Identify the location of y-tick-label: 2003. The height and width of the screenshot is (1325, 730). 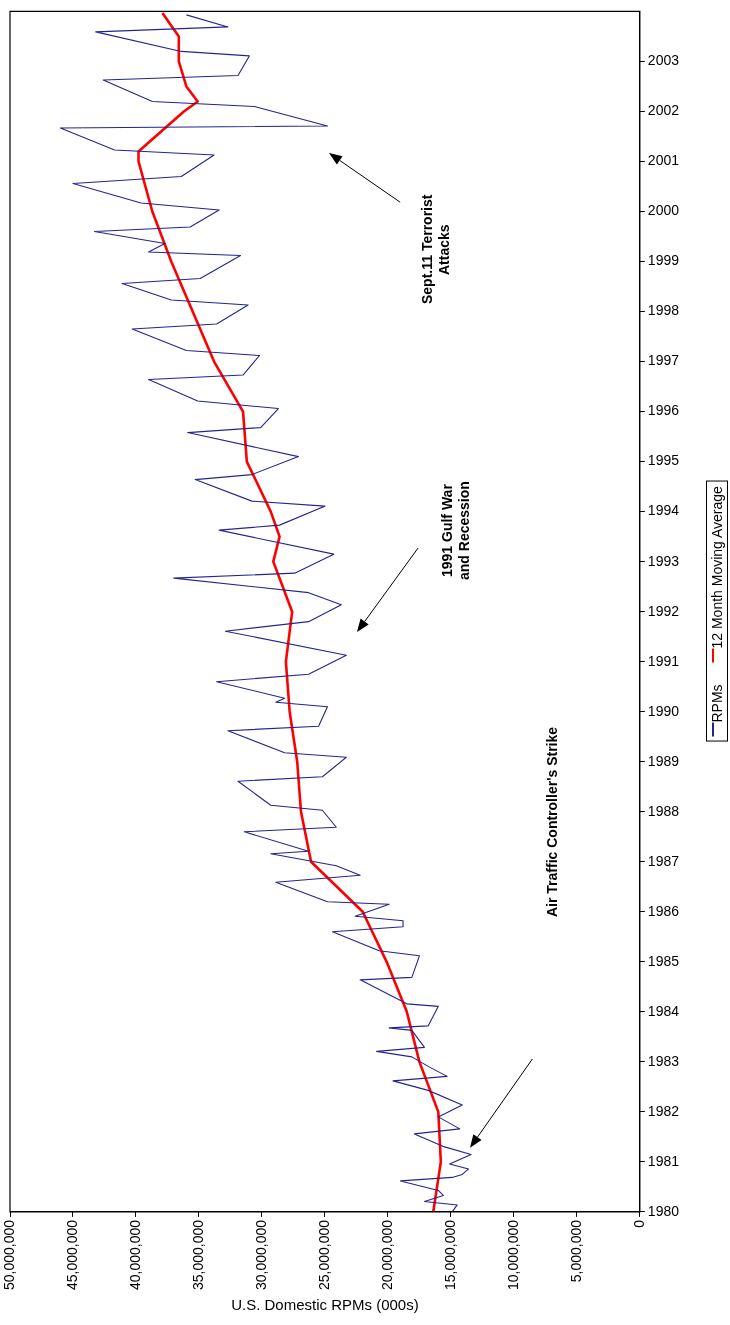
(663, 60).